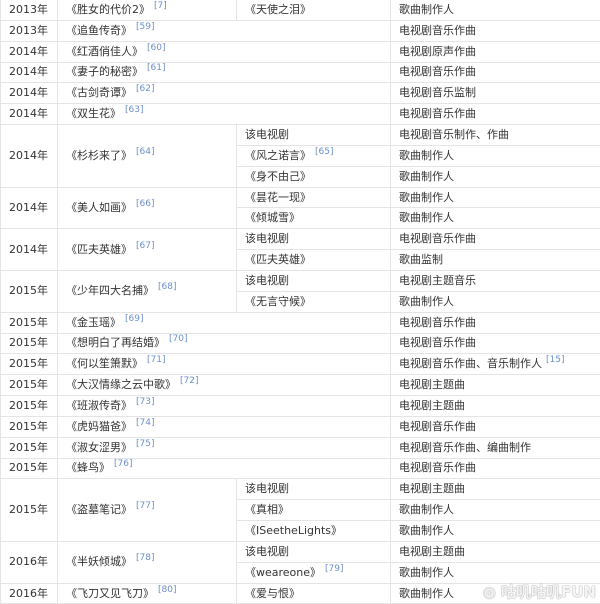 The height and width of the screenshot is (604, 600). I want to click on title-cell-text: 《胜女的代价2》, so click(108, 9).